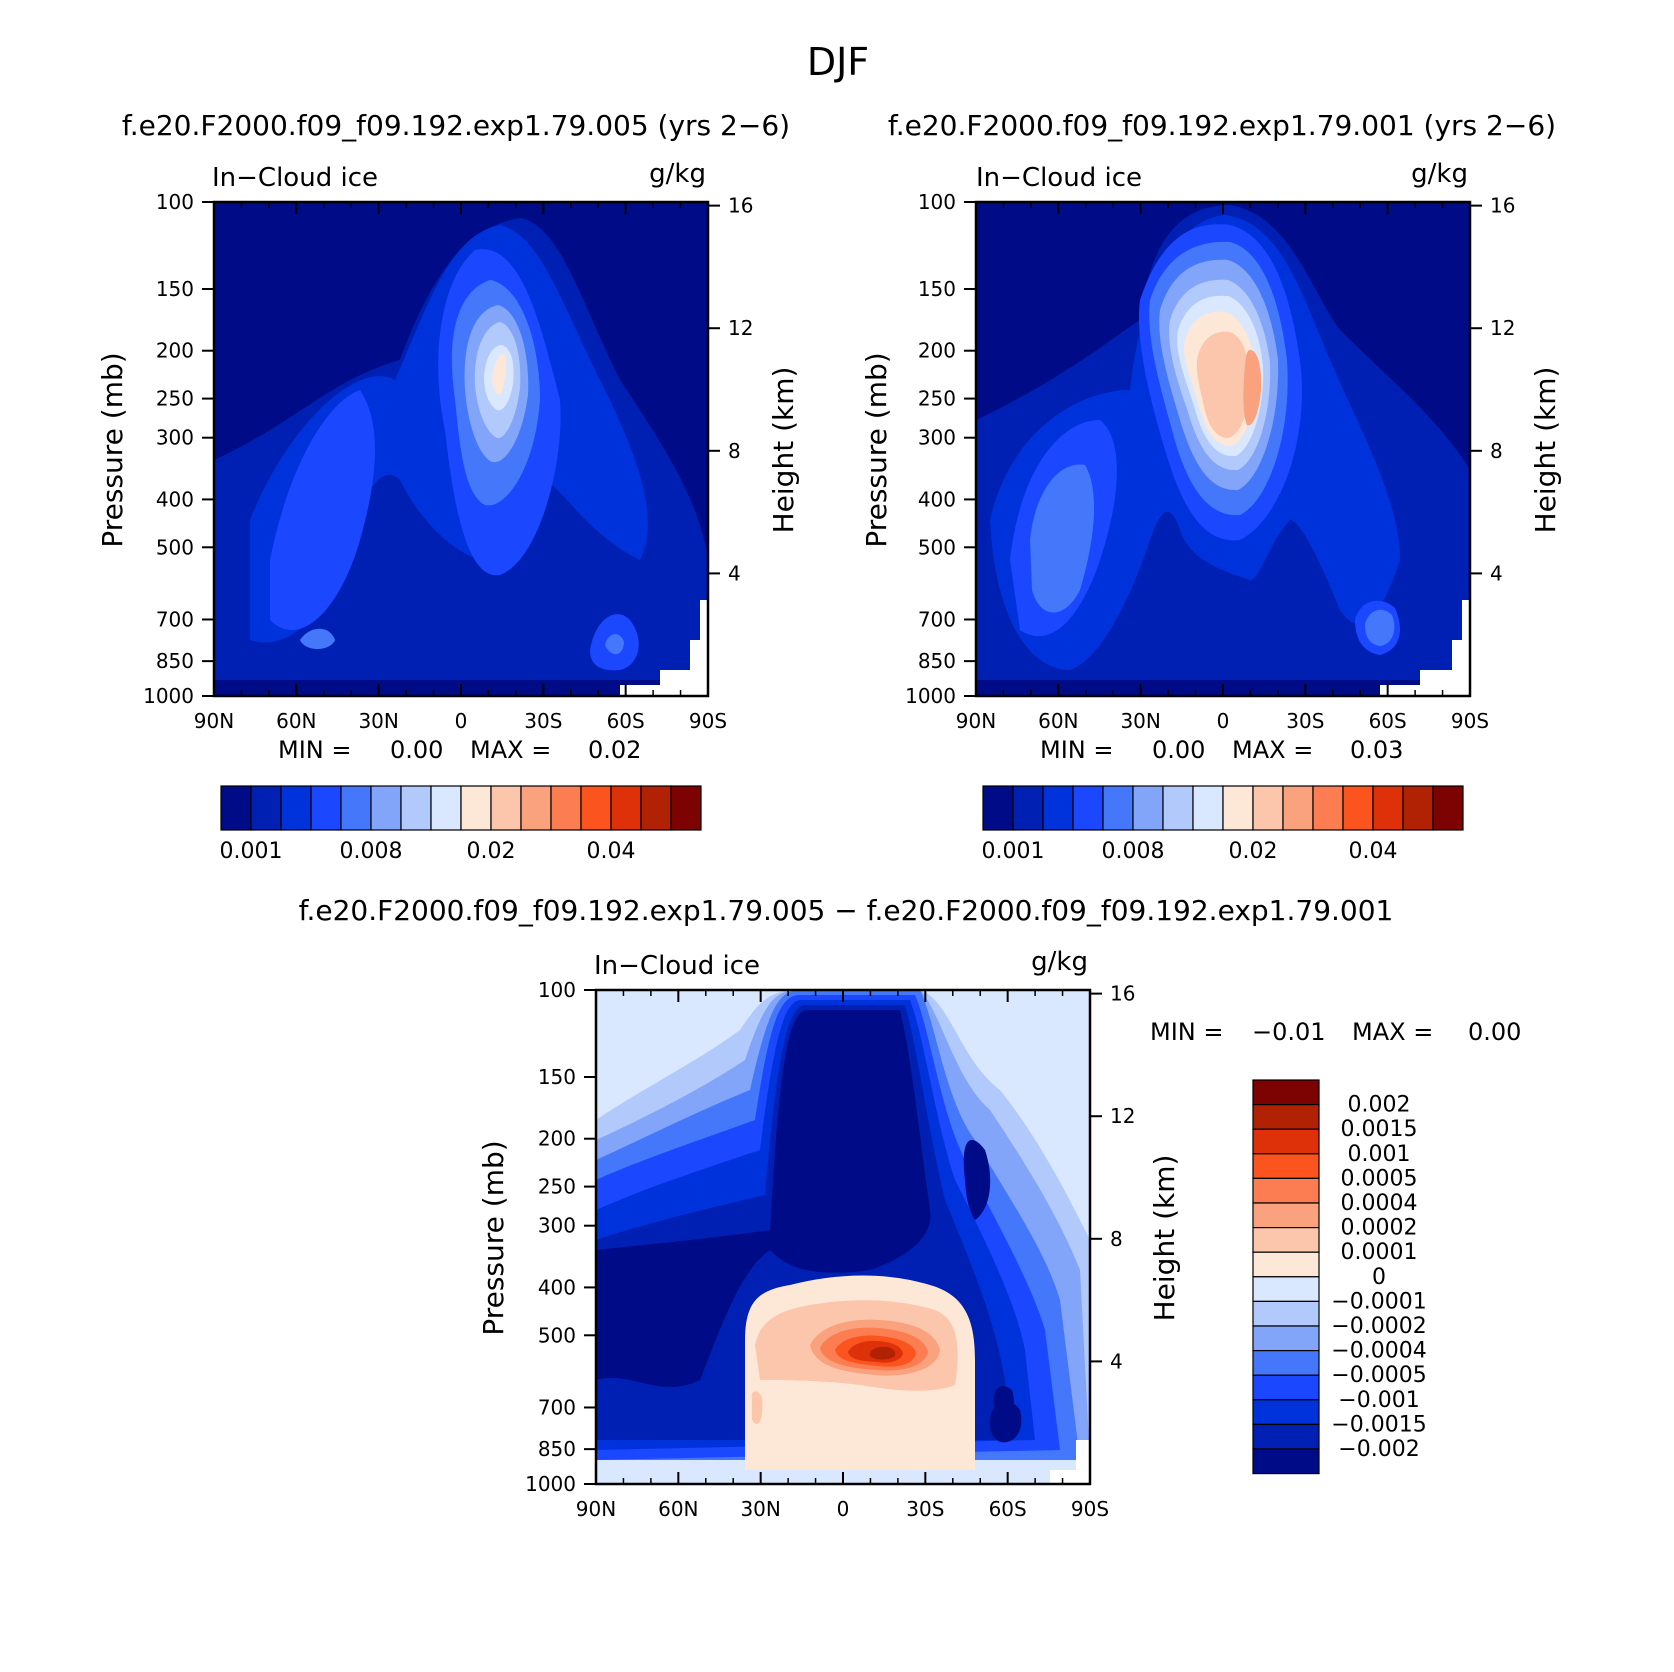 This screenshot has height=1672, width=1674. I want to click on b-colorbar-label: 0, so click(1379, 1277).